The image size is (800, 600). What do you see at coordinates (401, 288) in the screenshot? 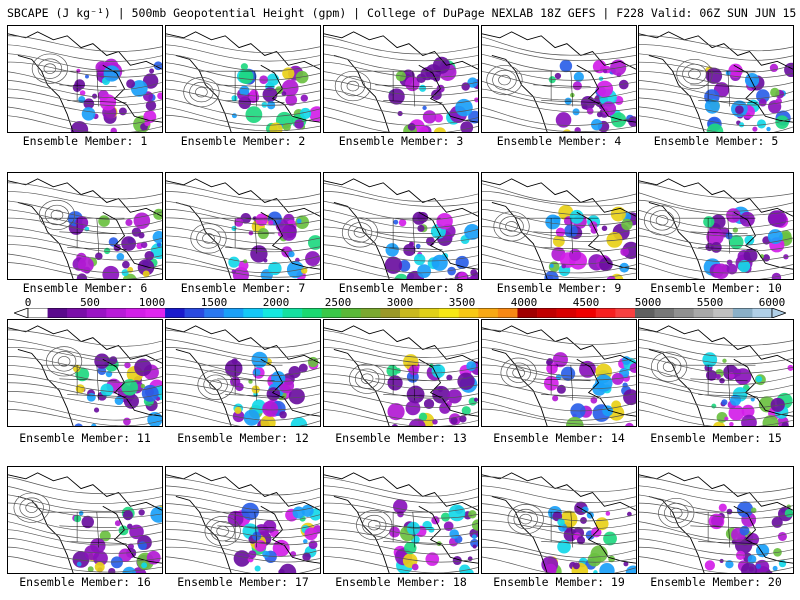
I see `ensemble-member-caption: Ensemble Member: 8` at bounding box center [401, 288].